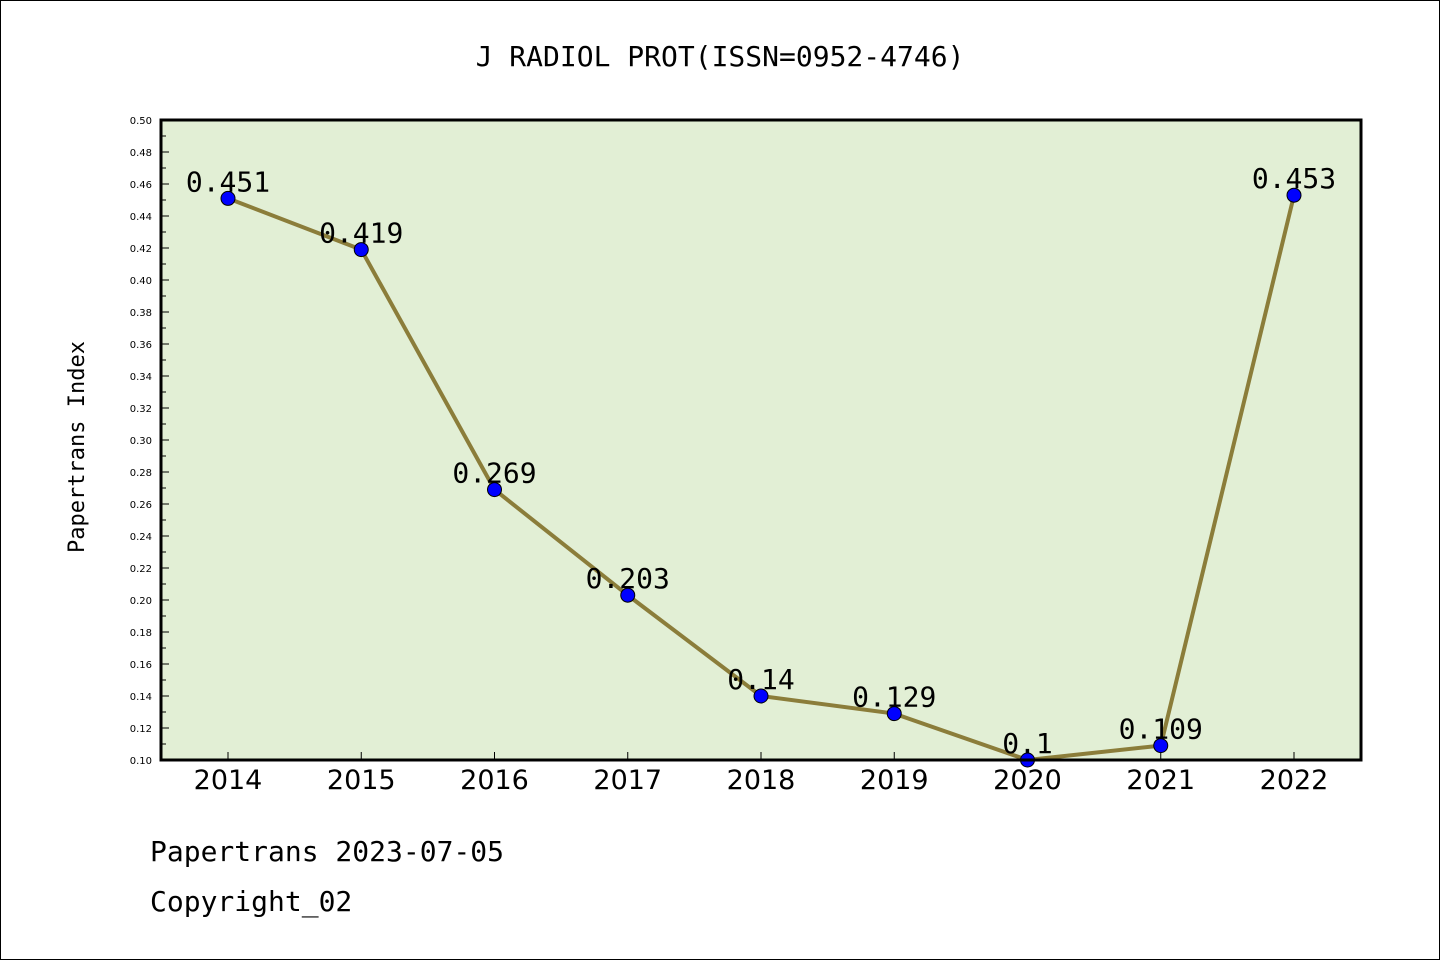  Describe the element at coordinates (761, 696) in the screenshot. I see `data-point-2018` at that location.